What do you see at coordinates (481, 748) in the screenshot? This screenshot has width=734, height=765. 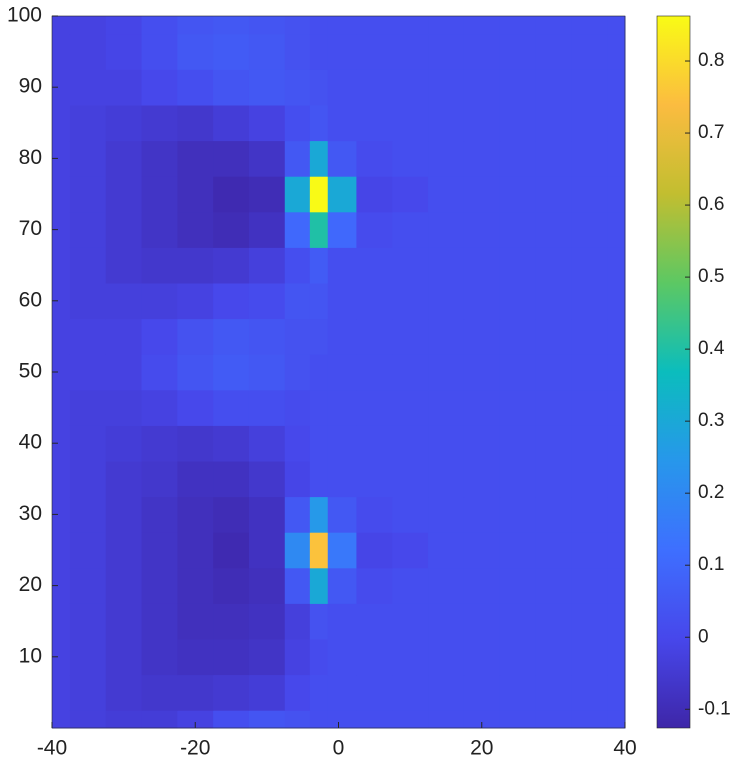 I see `x-tick-label: 20` at bounding box center [481, 748].